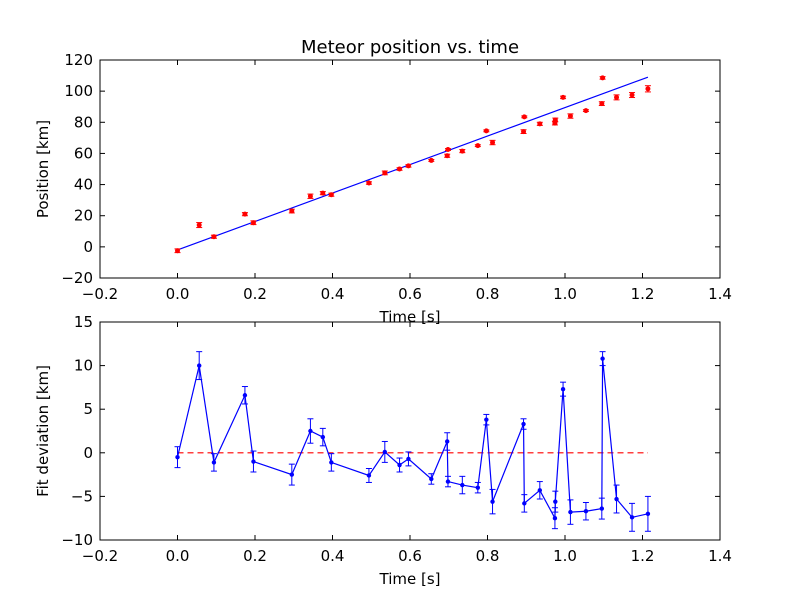 Image resolution: width=800 pixels, height=600 pixels. I want to click on deviation-x-tick-label: −0.2, so click(100, 556).